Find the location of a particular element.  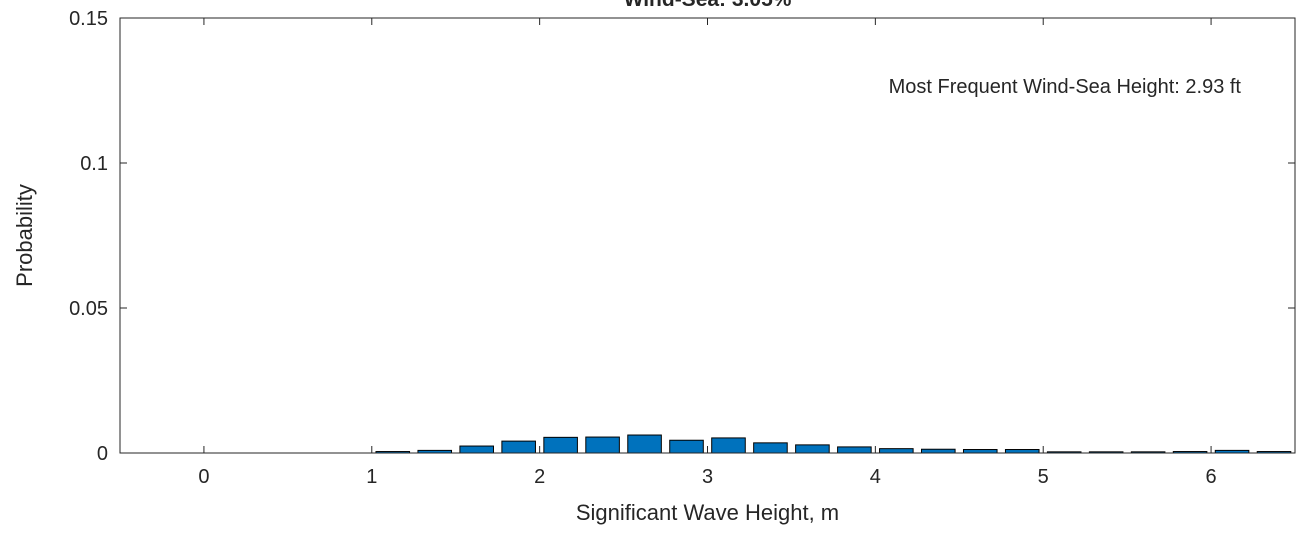

x-tick-label: 5 is located at coordinates (1043, 477).